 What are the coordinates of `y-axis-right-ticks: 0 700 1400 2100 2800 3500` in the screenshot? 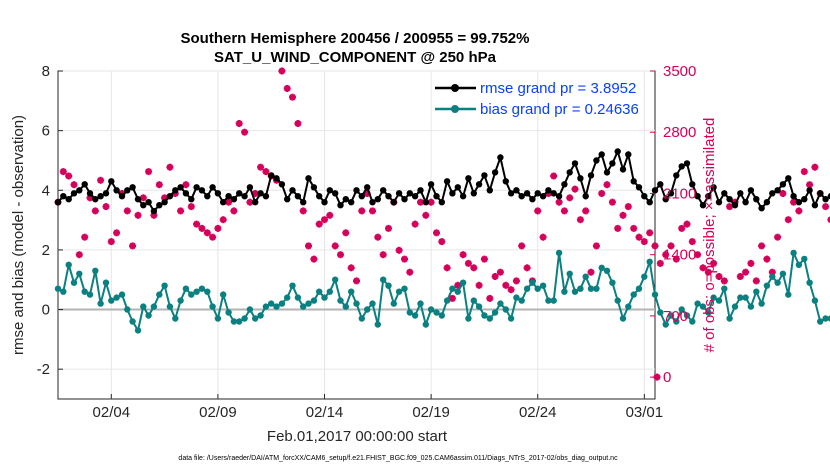 It's located at (673, 224).